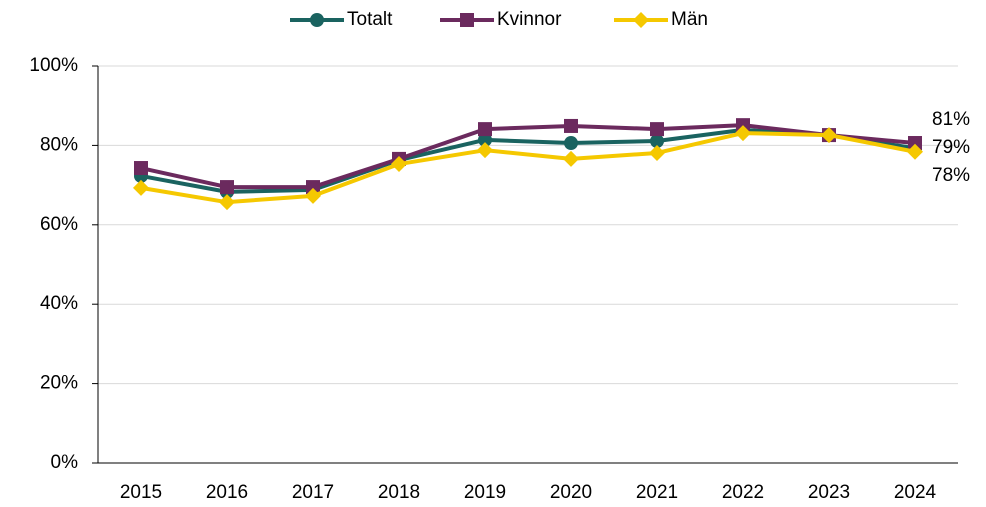  What do you see at coordinates (951, 175) in the screenshot?
I see `data-label: 78%` at bounding box center [951, 175].